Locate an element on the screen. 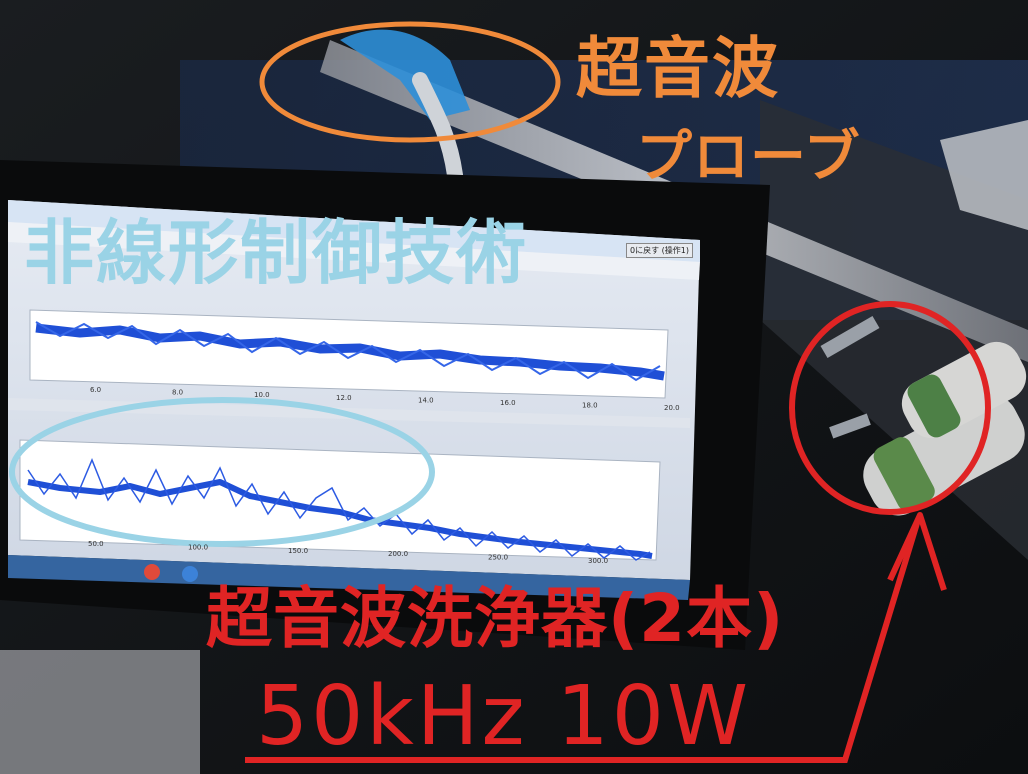  top-graph-panel is located at coordinates (349, 354).